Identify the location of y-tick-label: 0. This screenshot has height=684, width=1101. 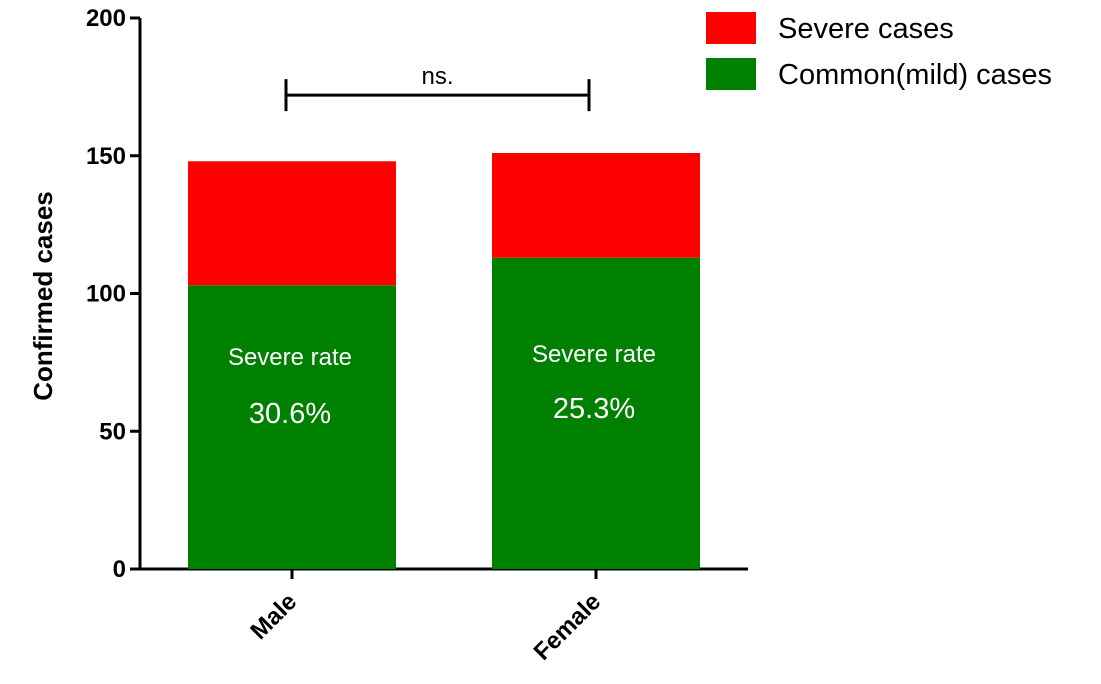
(119, 569).